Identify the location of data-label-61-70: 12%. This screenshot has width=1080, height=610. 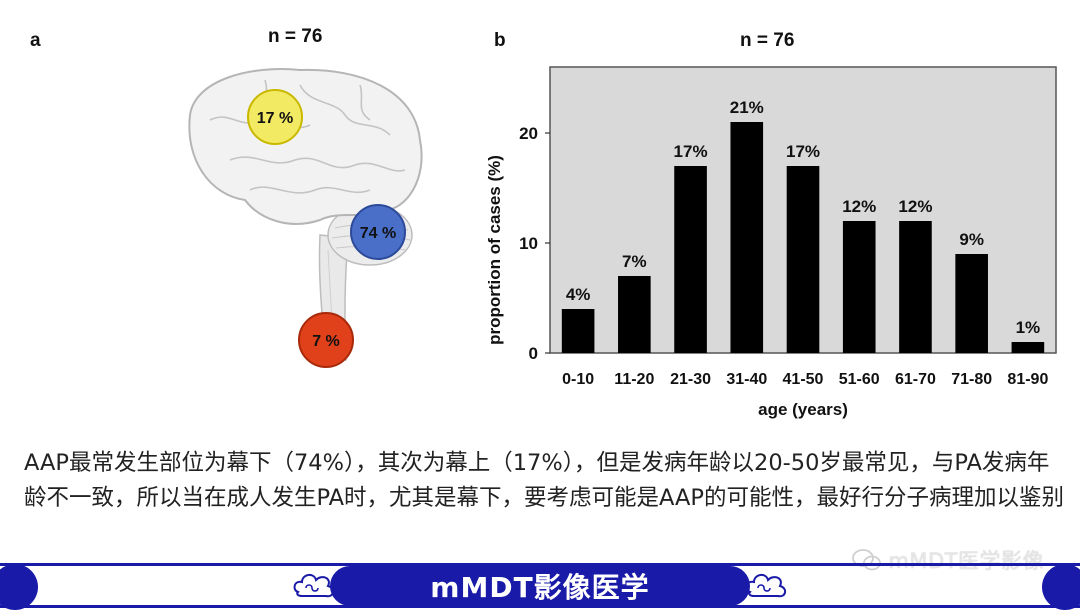
(915, 206).